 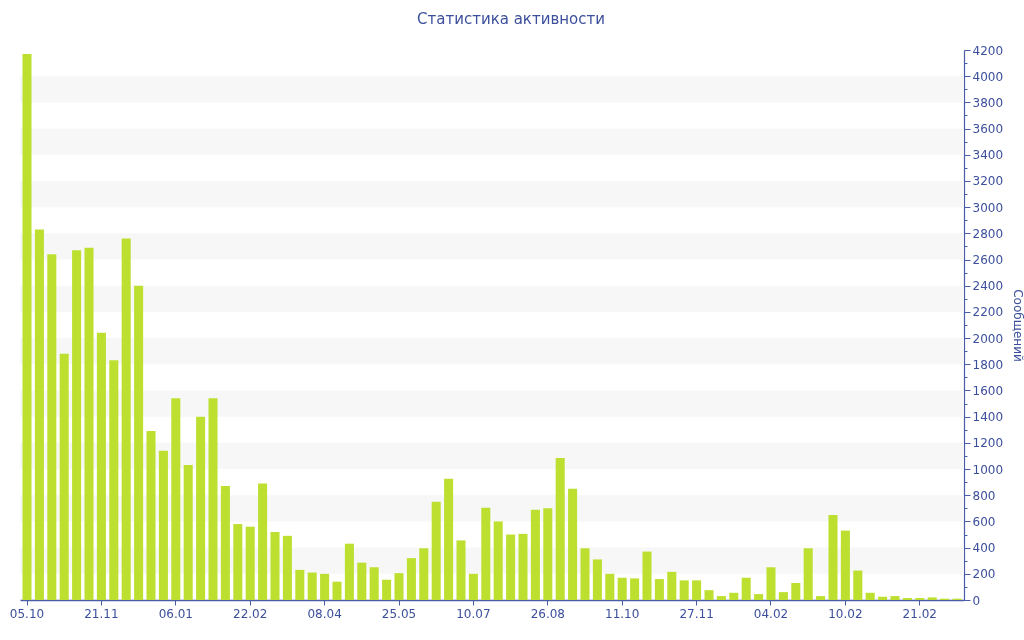 I want to click on x-tick-label: 06.01, so click(x=175, y=613).